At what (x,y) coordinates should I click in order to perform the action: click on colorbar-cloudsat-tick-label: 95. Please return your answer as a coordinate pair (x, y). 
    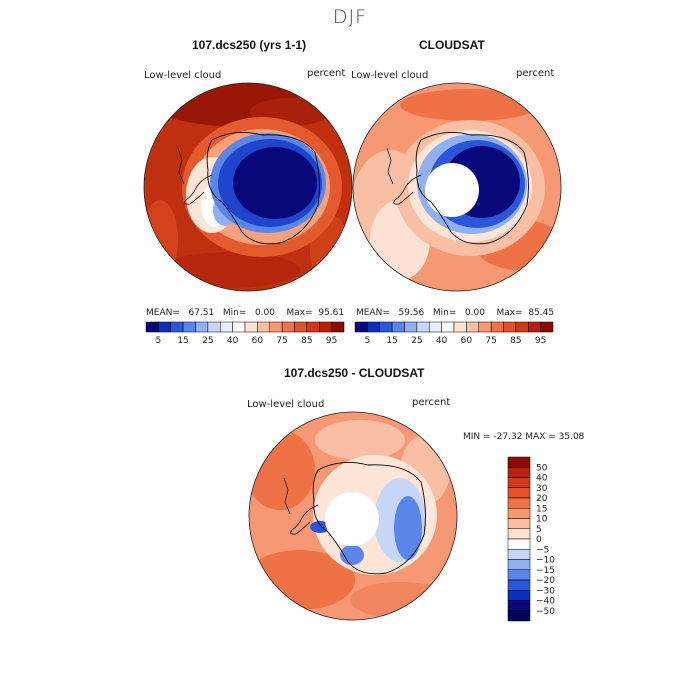
    Looking at the image, I should click on (540, 341).